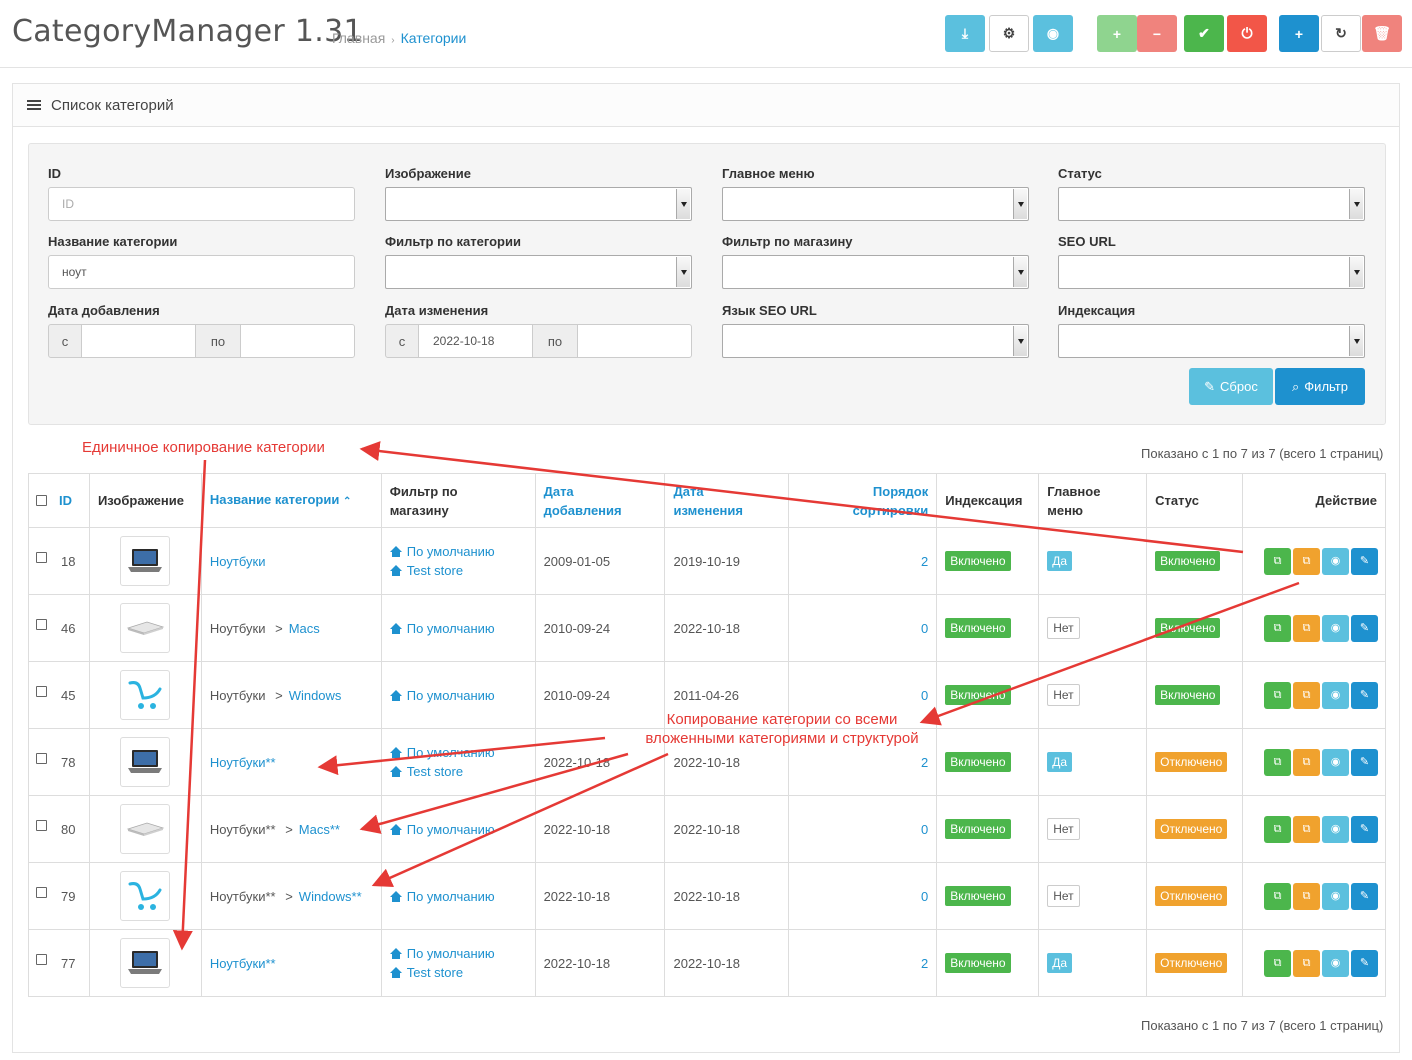  What do you see at coordinates (315, 695) in the screenshot?
I see `category-name-link: Windows` at bounding box center [315, 695].